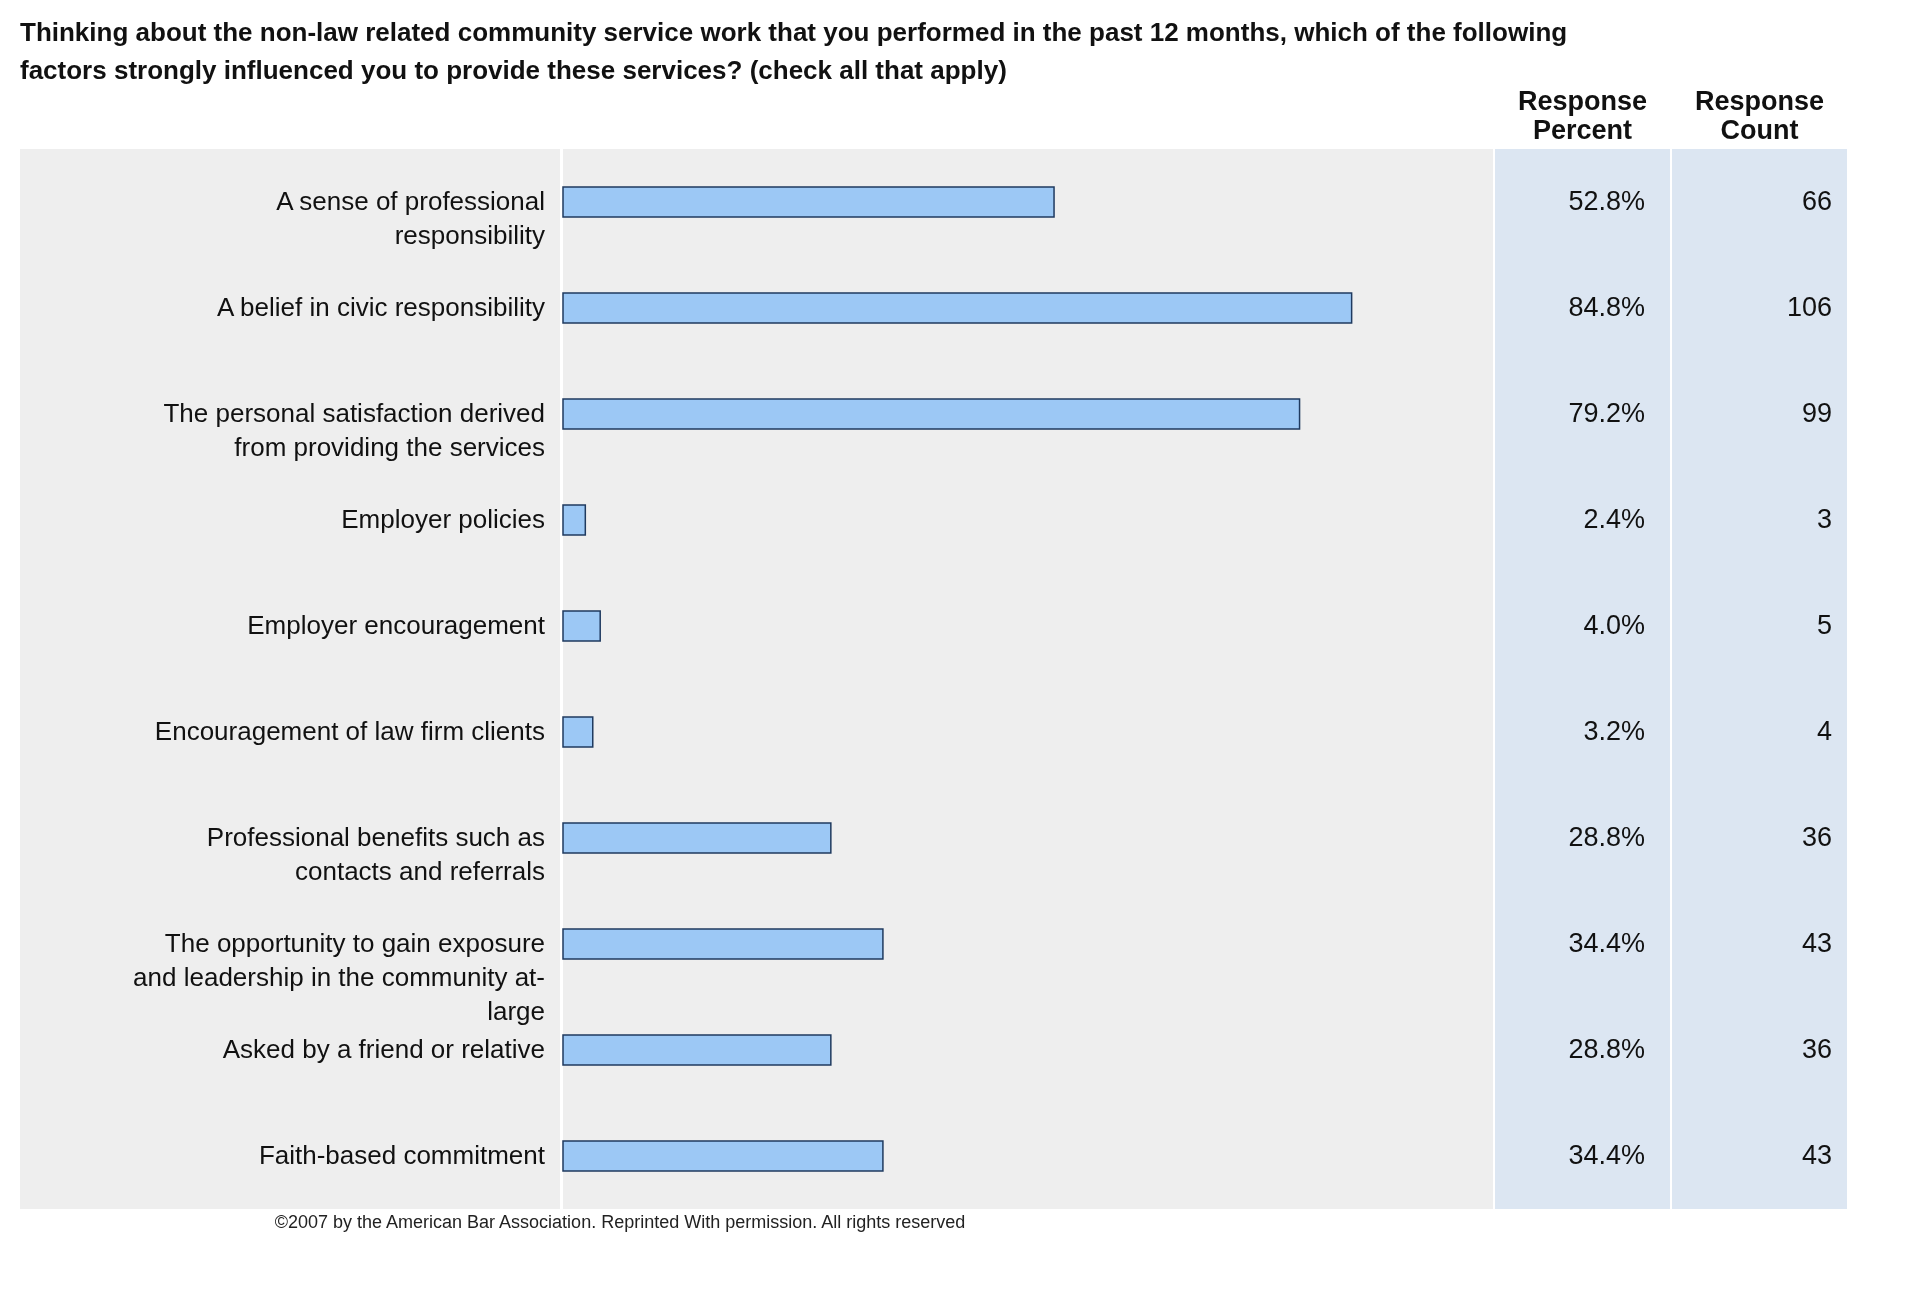 The height and width of the screenshot is (1305, 1907). What do you see at coordinates (1606, 307) in the screenshot?
I see `data-label: 84.8%` at bounding box center [1606, 307].